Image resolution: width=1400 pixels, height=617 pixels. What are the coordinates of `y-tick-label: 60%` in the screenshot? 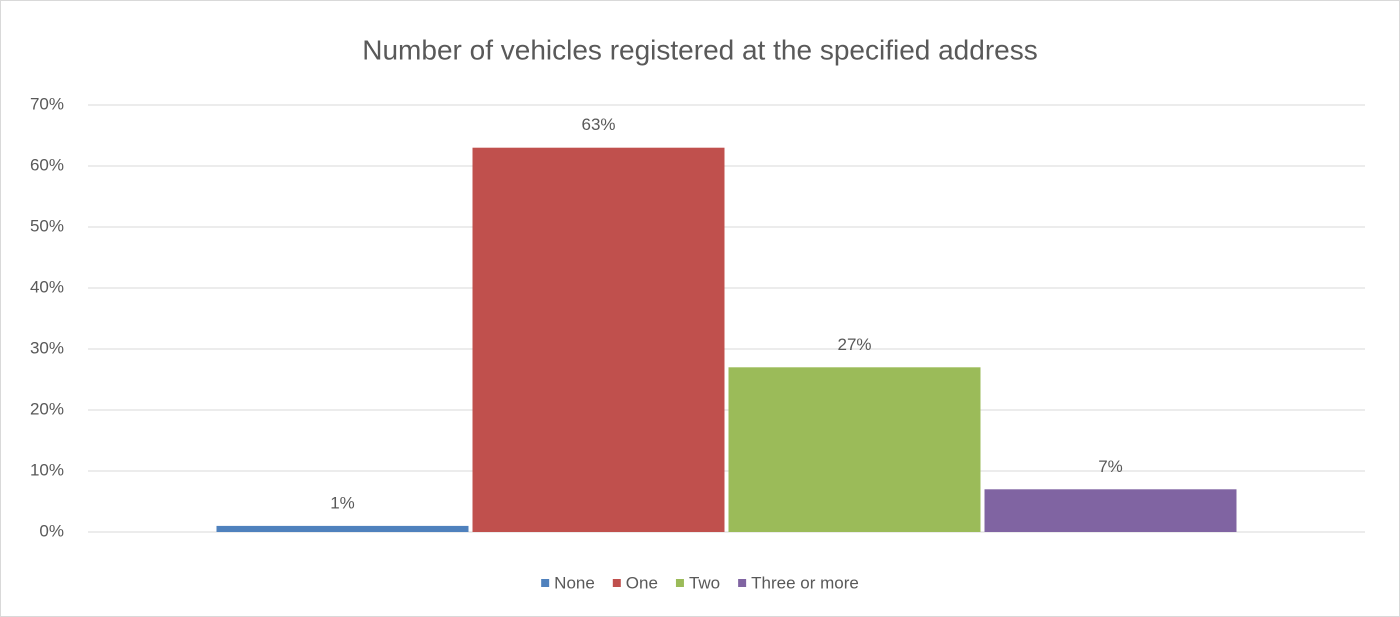 It's located at (47, 164).